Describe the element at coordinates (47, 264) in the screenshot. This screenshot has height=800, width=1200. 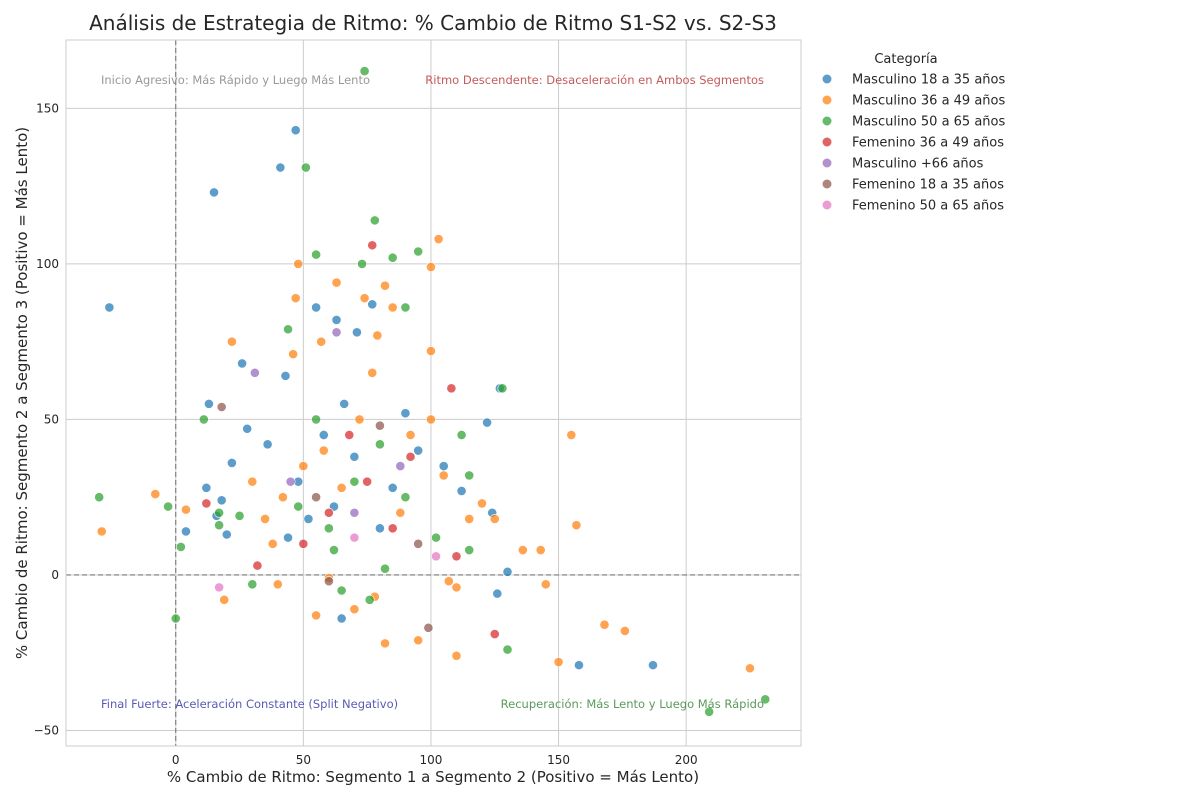
I see `y-tick-label: 100` at that location.